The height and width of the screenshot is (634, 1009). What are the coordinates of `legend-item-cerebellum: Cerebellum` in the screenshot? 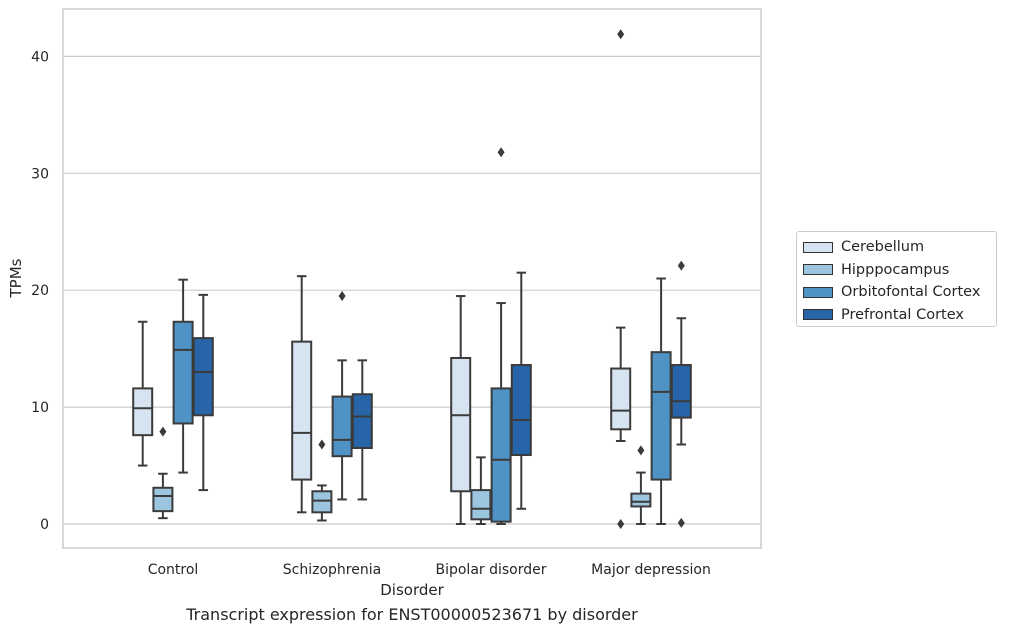 It's located at (899, 247).